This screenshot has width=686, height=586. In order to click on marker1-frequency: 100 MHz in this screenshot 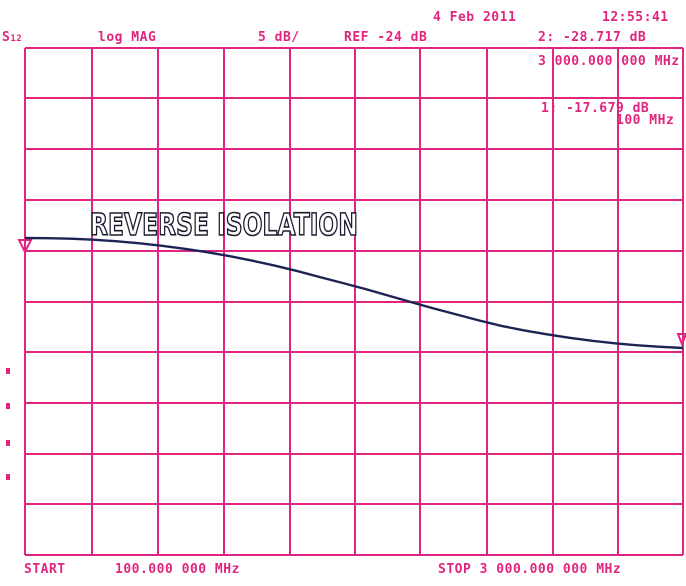, I will do `click(645, 120)`.